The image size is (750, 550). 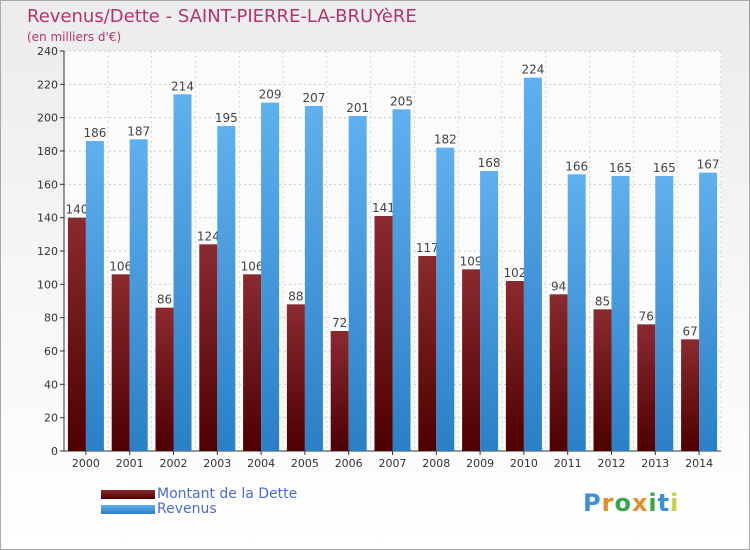 I want to click on data-label-revenus: 167, so click(x=708, y=165).